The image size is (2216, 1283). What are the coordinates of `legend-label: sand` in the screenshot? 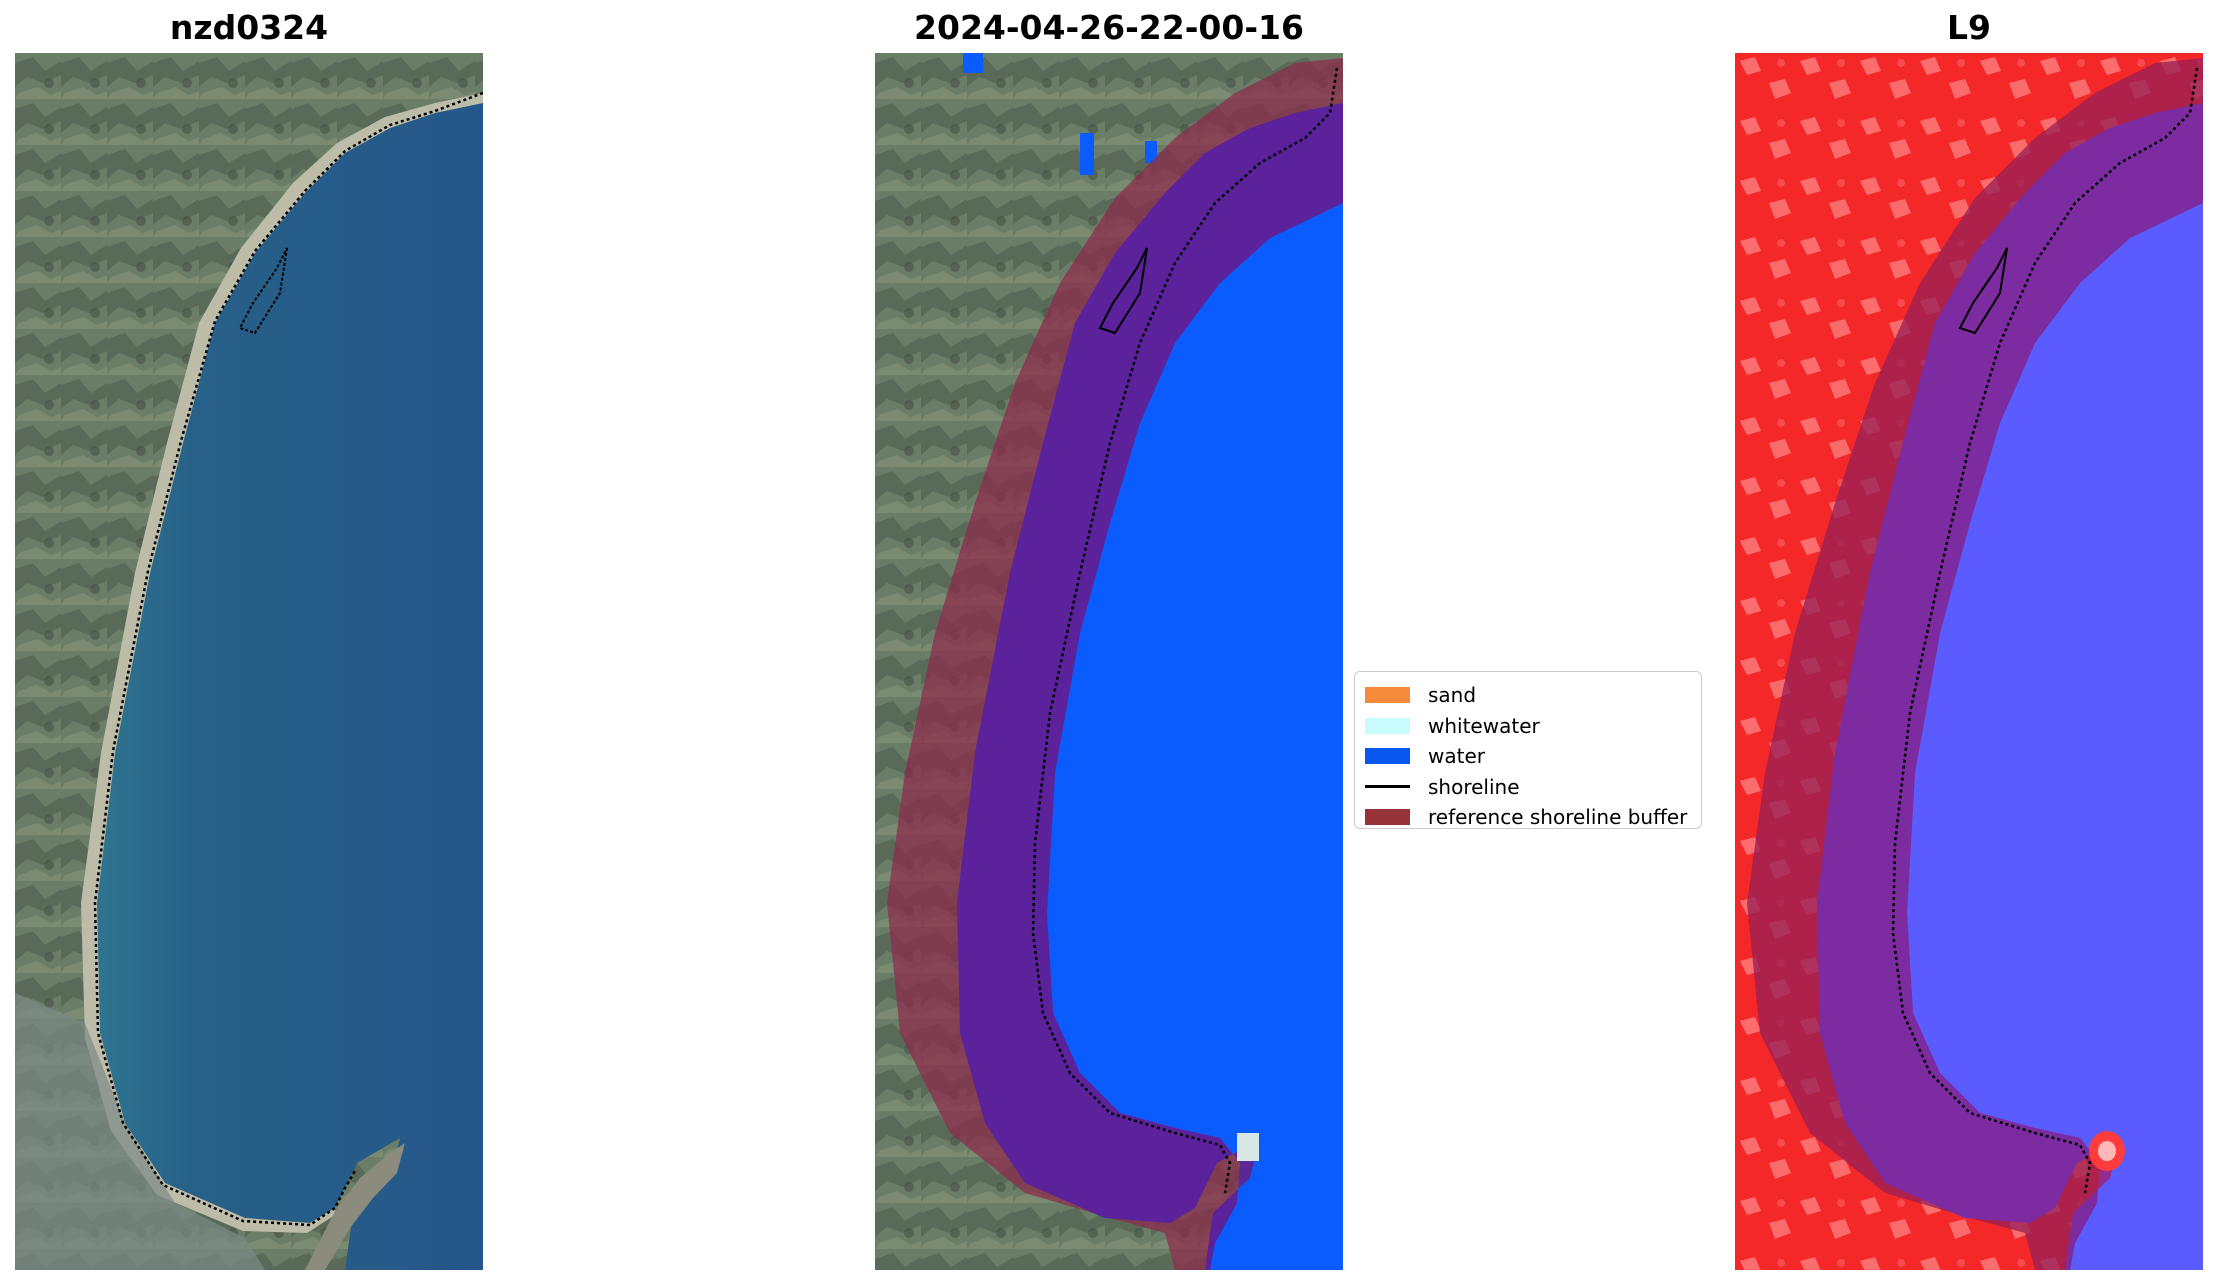 It's located at (1452, 695).